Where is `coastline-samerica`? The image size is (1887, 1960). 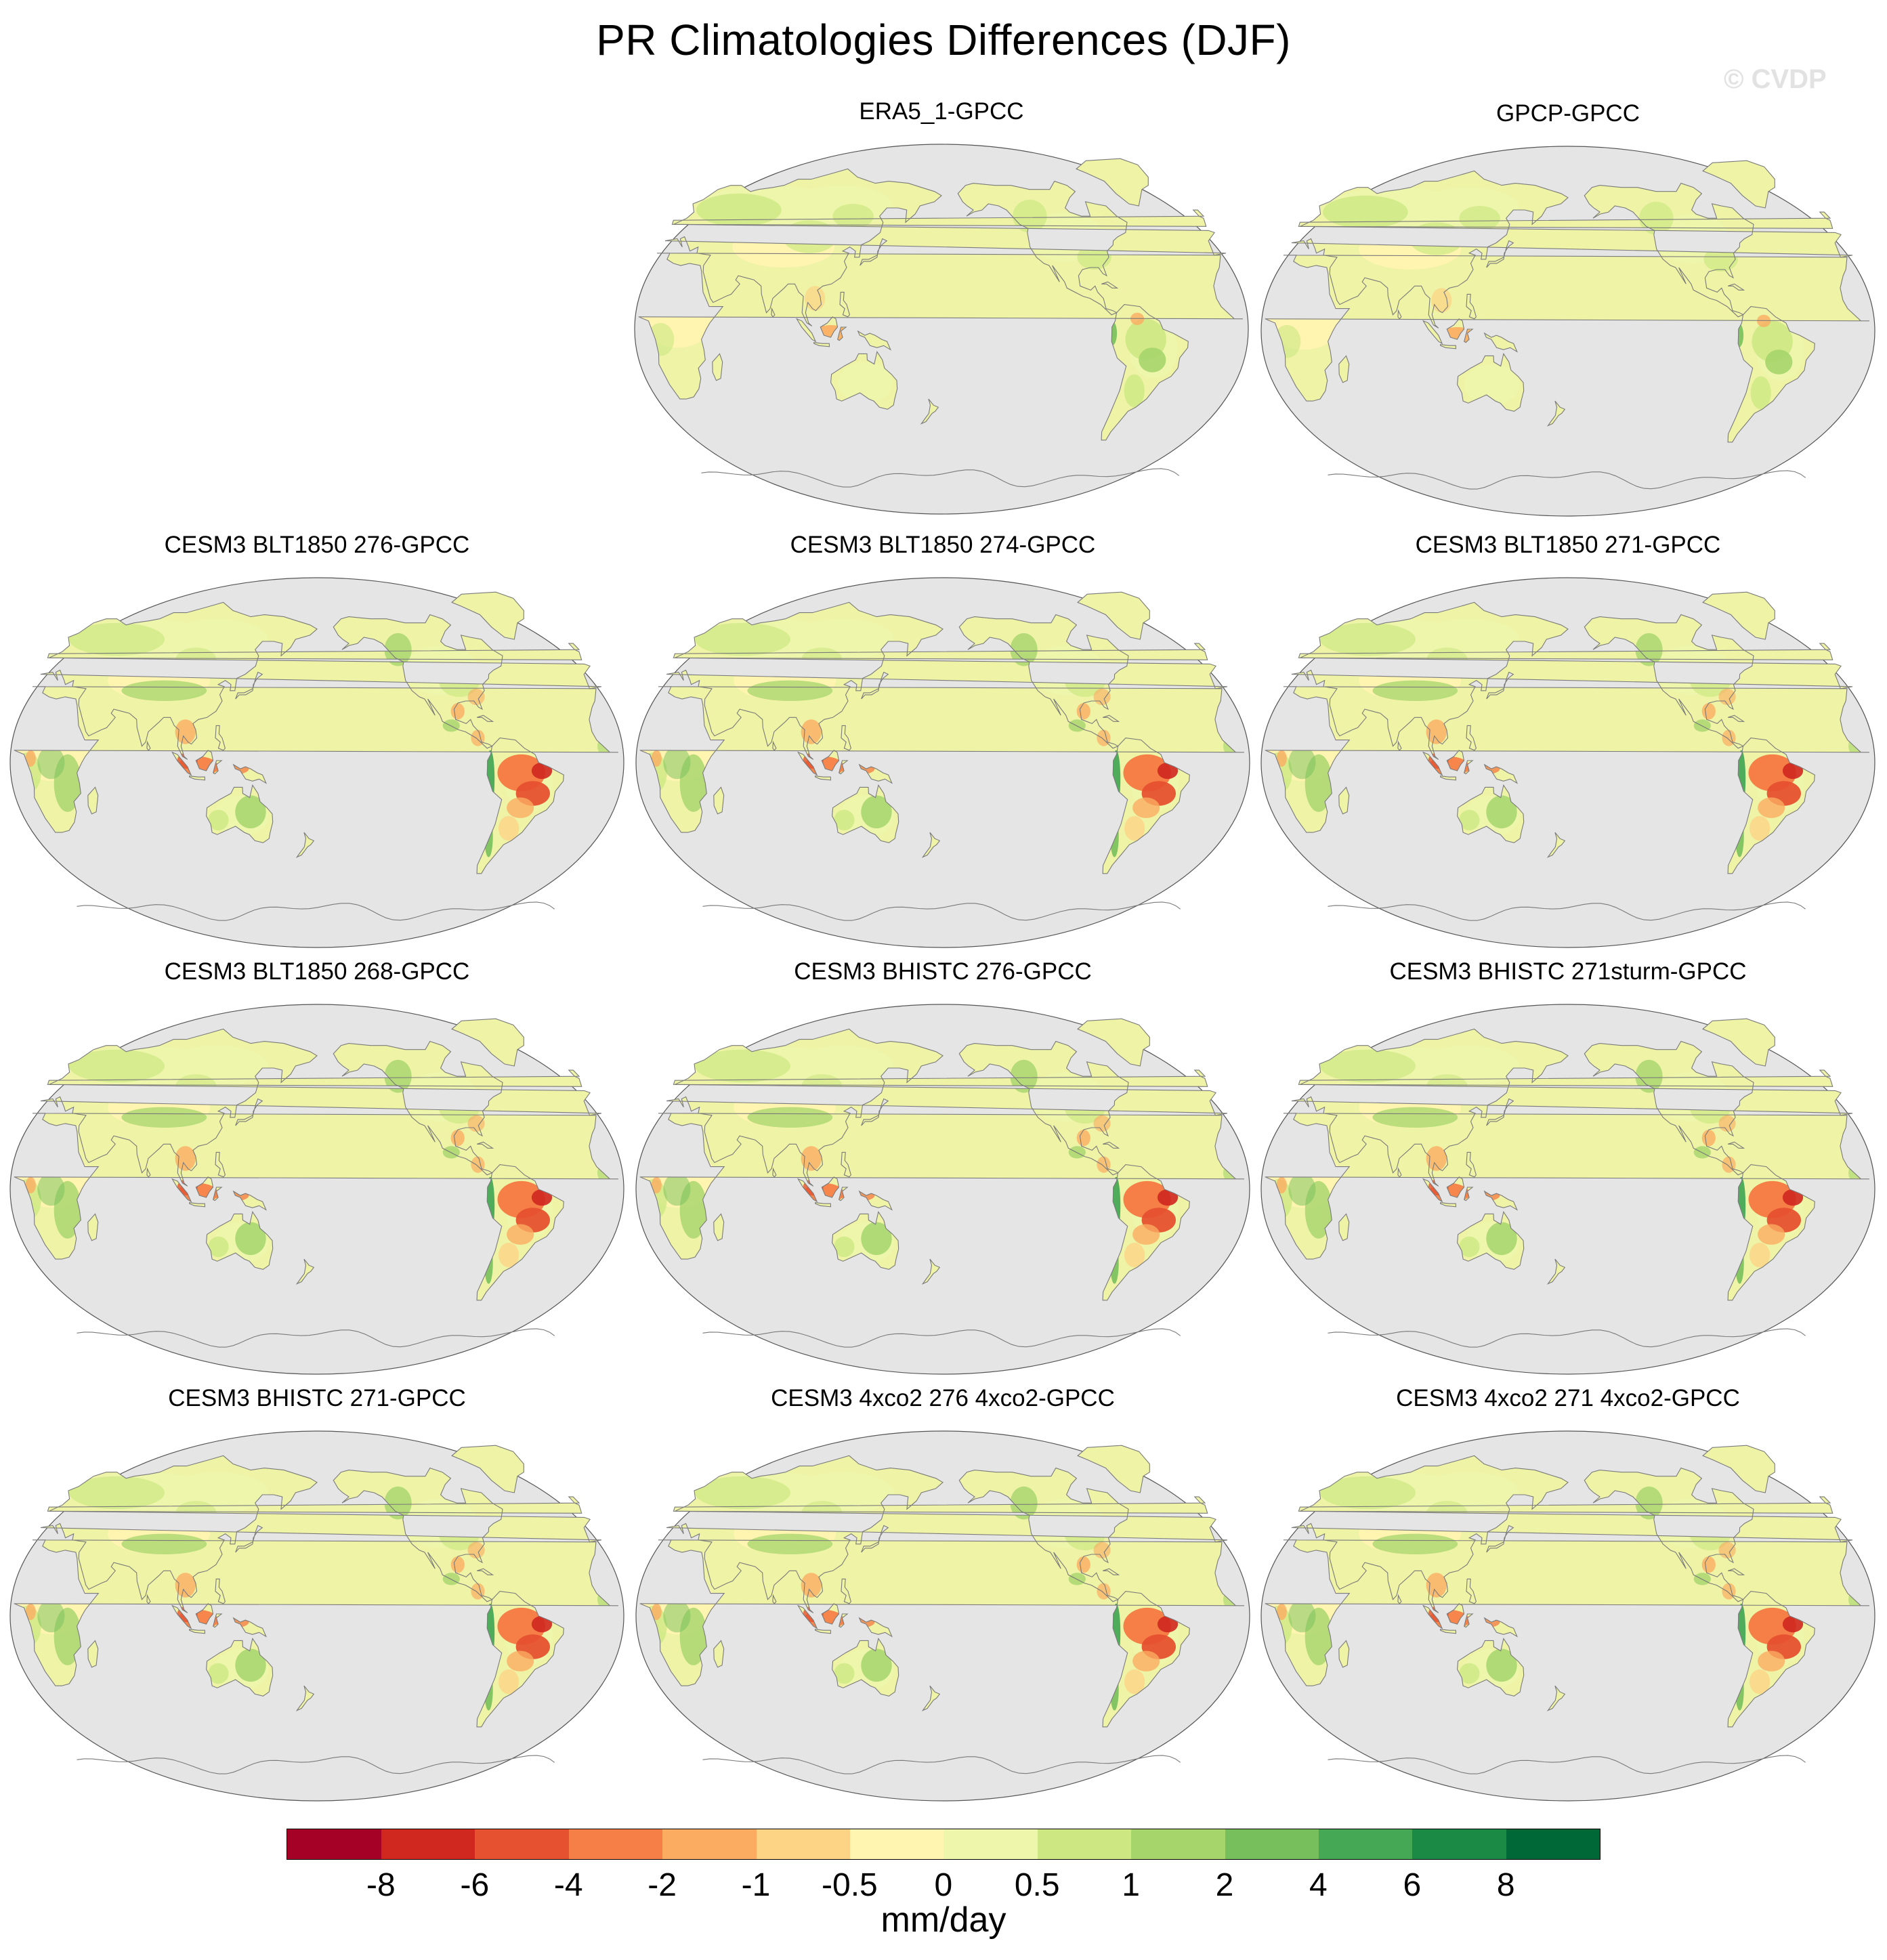 coastline-samerica is located at coordinates (1771, 1232).